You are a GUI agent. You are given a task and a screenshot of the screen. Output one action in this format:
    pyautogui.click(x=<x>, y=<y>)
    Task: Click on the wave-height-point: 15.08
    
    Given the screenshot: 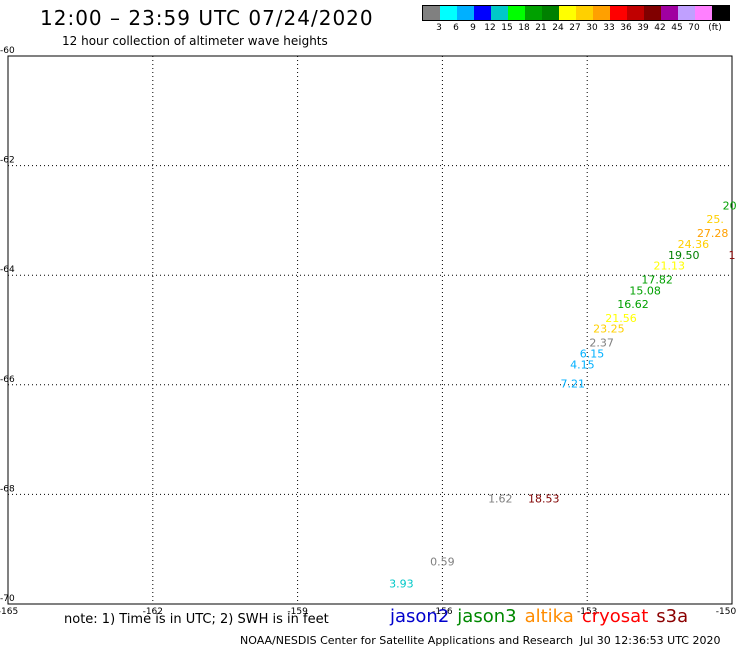 What is the action you would take?
    pyautogui.click(x=645, y=290)
    